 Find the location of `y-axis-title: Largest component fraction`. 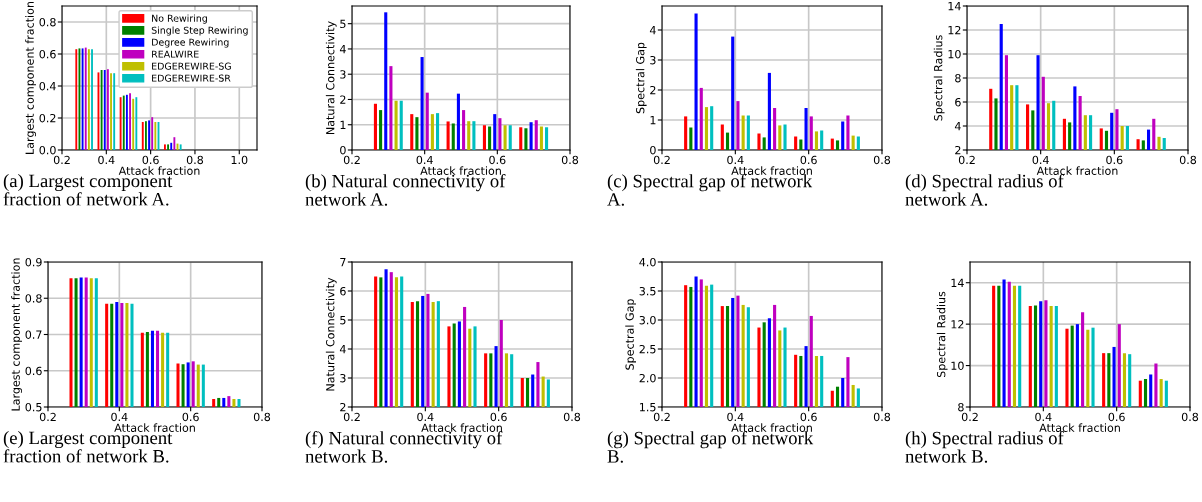

y-axis-title: Largest component fraction is located at coordinates (16, 334).